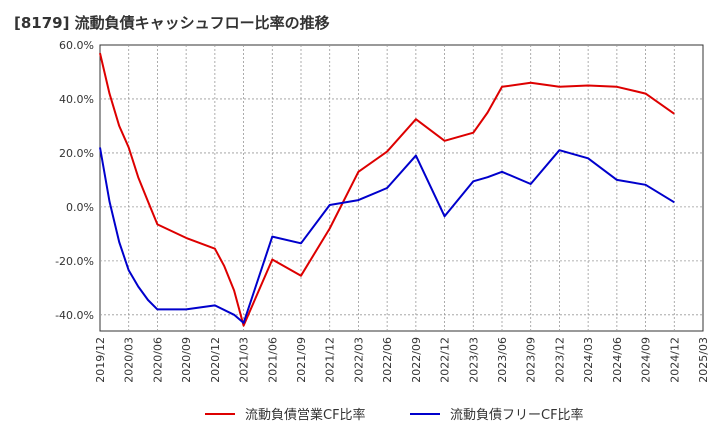  I want to click on x-tick-label: 2023/12, so click(559, 360).